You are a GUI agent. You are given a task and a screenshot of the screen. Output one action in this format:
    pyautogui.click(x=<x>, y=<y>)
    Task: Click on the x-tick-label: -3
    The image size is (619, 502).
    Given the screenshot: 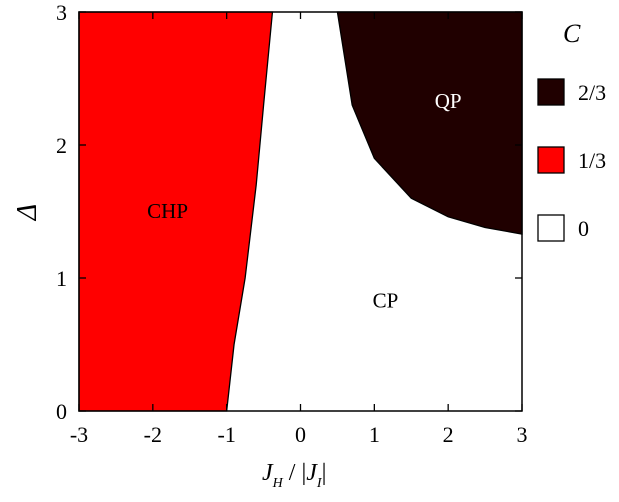 What is the action you would take?
    pyautogui.click(x=79, y=434)
    